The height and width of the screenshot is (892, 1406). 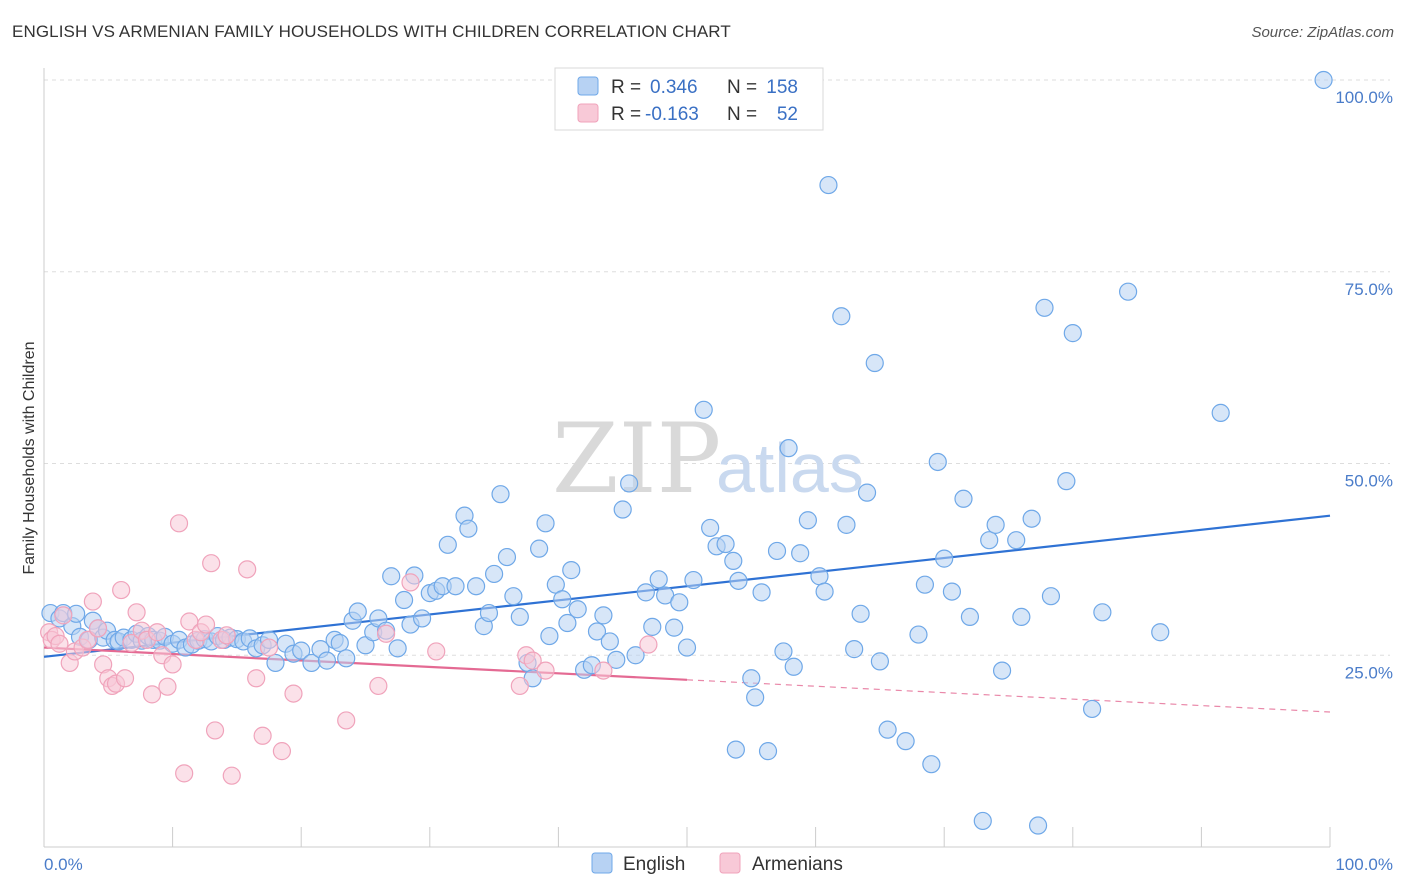 I want to click on y-axis-title: Family Households with Children, so click(x=29, y=458).